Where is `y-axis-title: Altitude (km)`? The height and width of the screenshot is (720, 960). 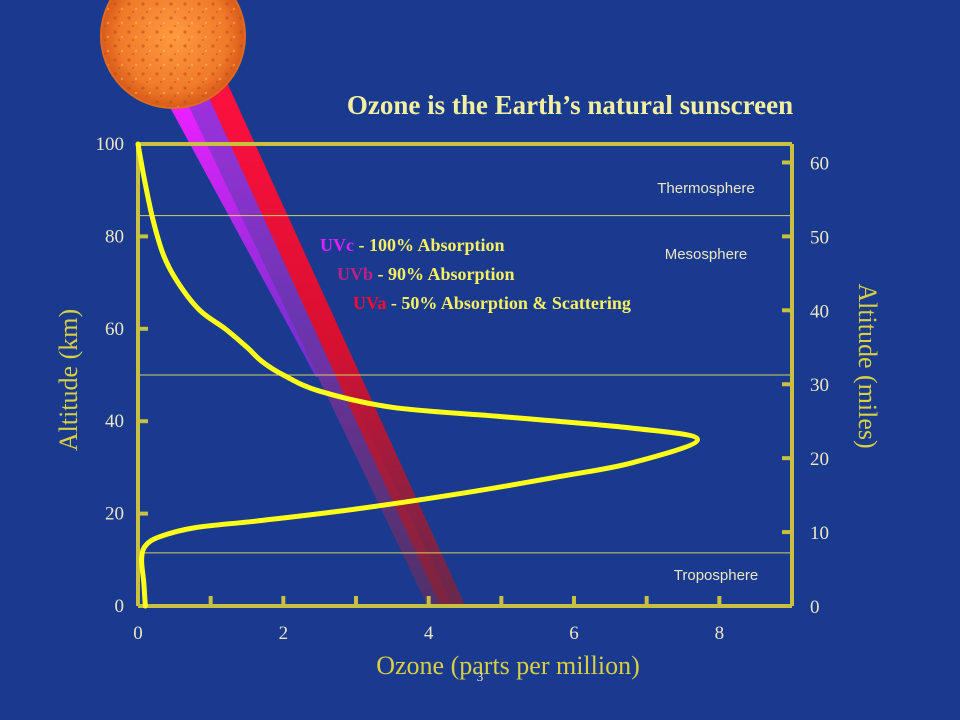
y-axis-title: Altitude (km) is located at coordinates (68, 380).